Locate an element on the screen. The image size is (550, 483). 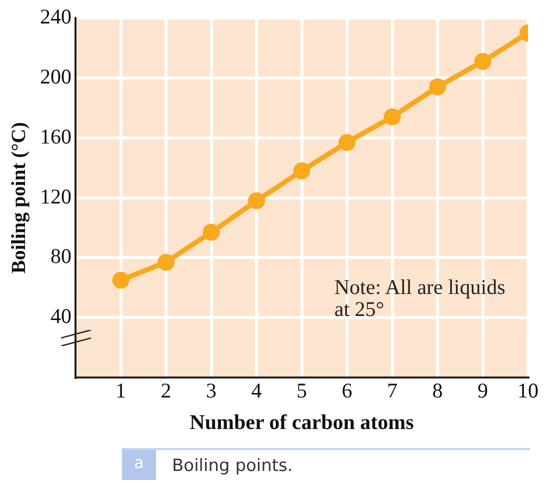
x-tick-label: 10 is located at coordinates (528, 390).